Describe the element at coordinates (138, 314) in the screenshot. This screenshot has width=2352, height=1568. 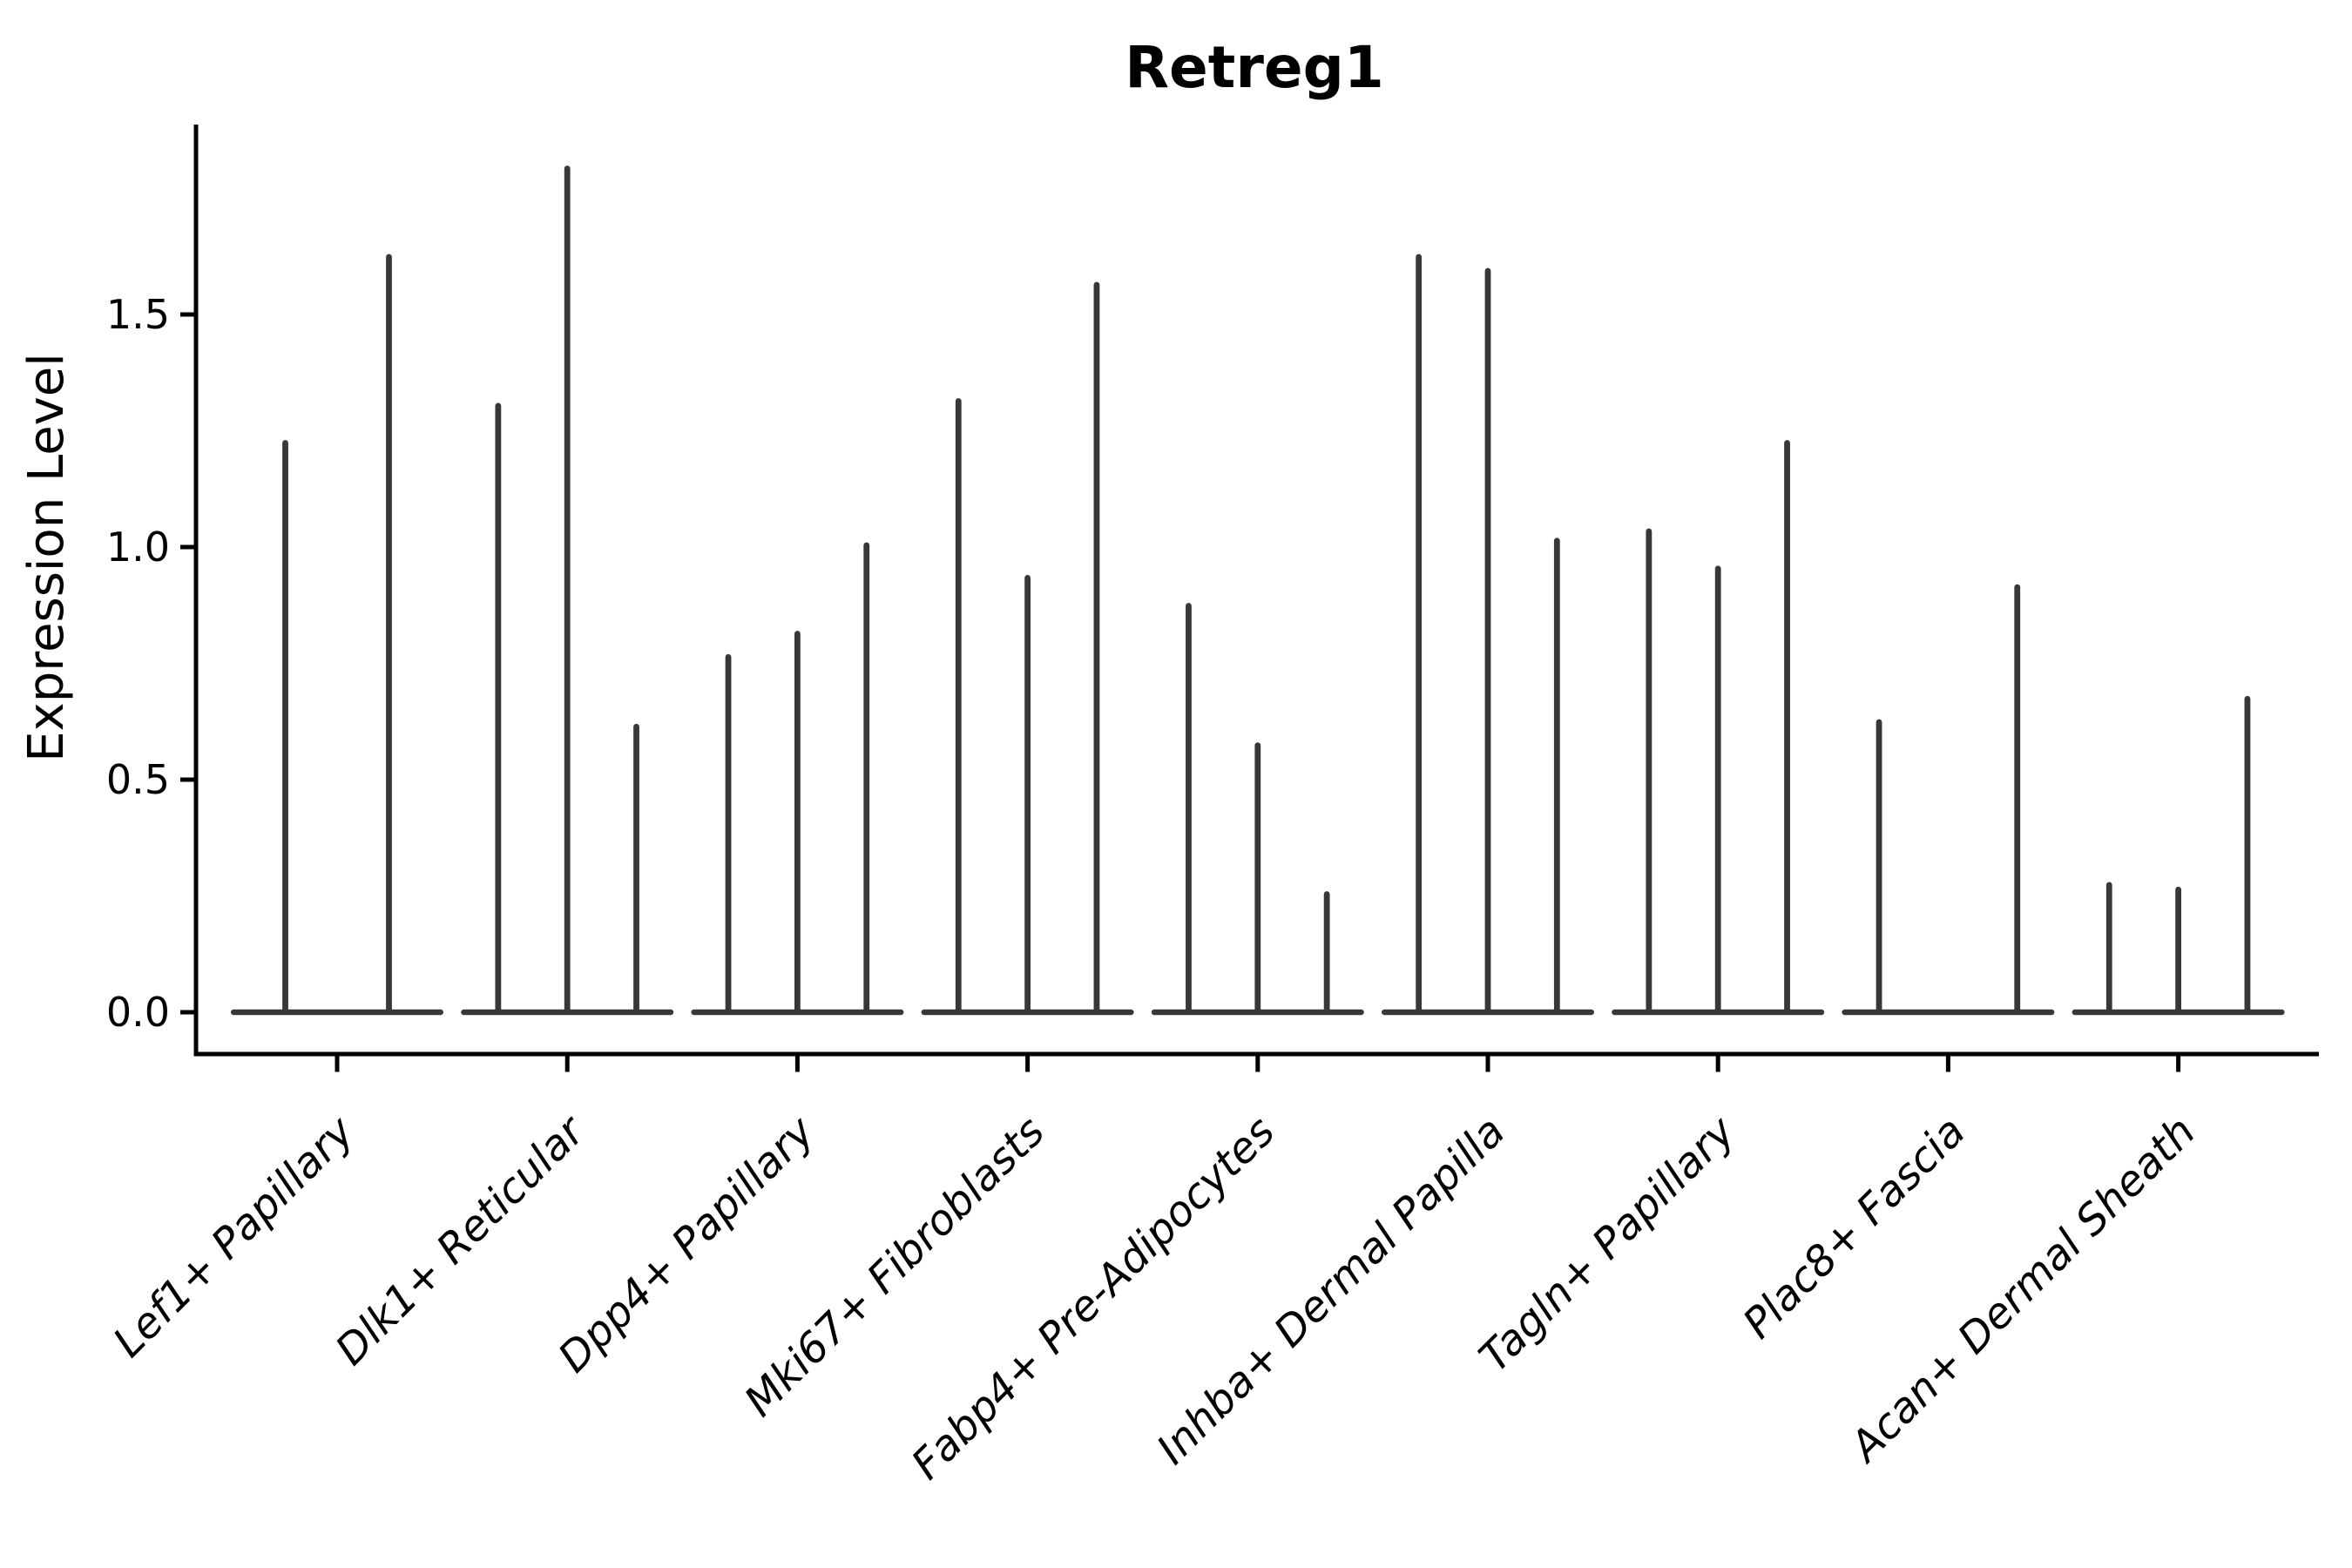
I see `y-tick-label: 1.5` at that location.